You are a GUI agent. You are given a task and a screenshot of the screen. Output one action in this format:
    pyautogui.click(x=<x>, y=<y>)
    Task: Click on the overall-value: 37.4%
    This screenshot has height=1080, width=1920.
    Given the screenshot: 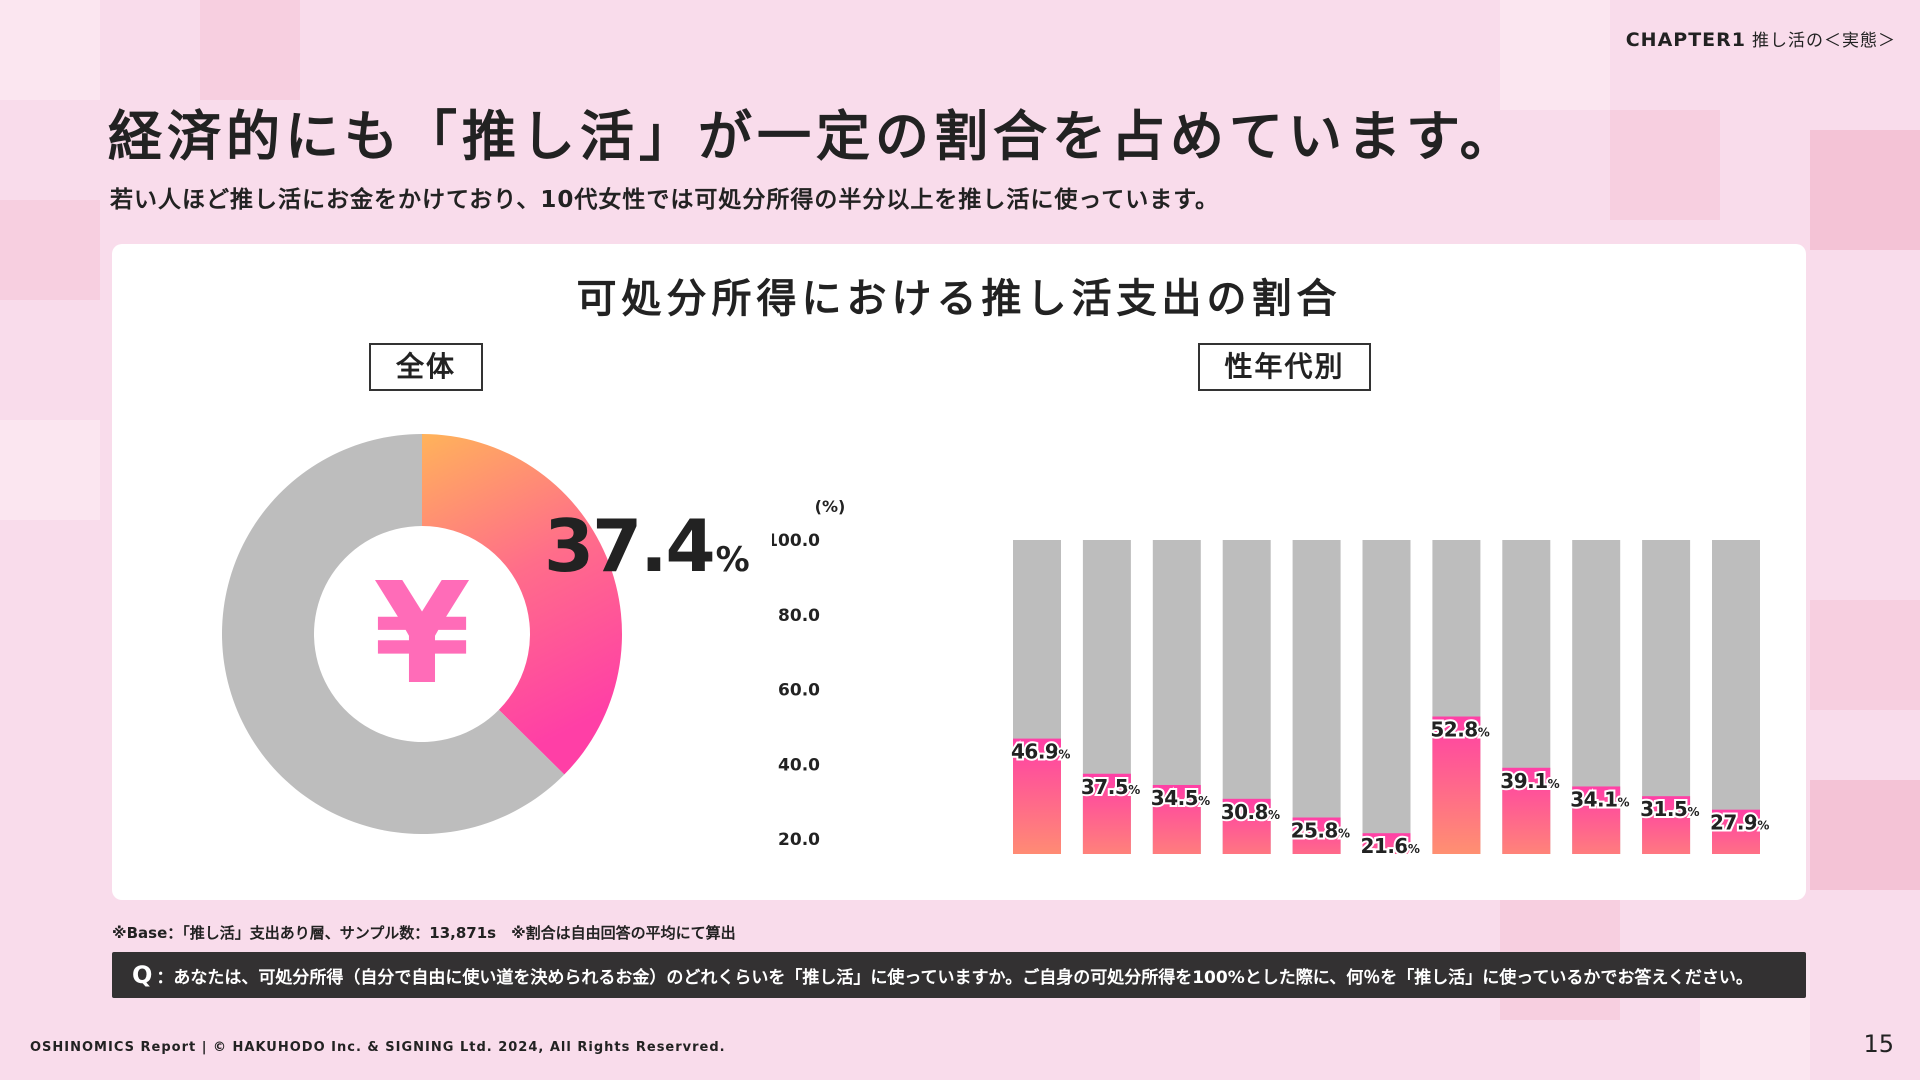 What is the action you would take?
    pyautogui.click(x=647, y=546)
    